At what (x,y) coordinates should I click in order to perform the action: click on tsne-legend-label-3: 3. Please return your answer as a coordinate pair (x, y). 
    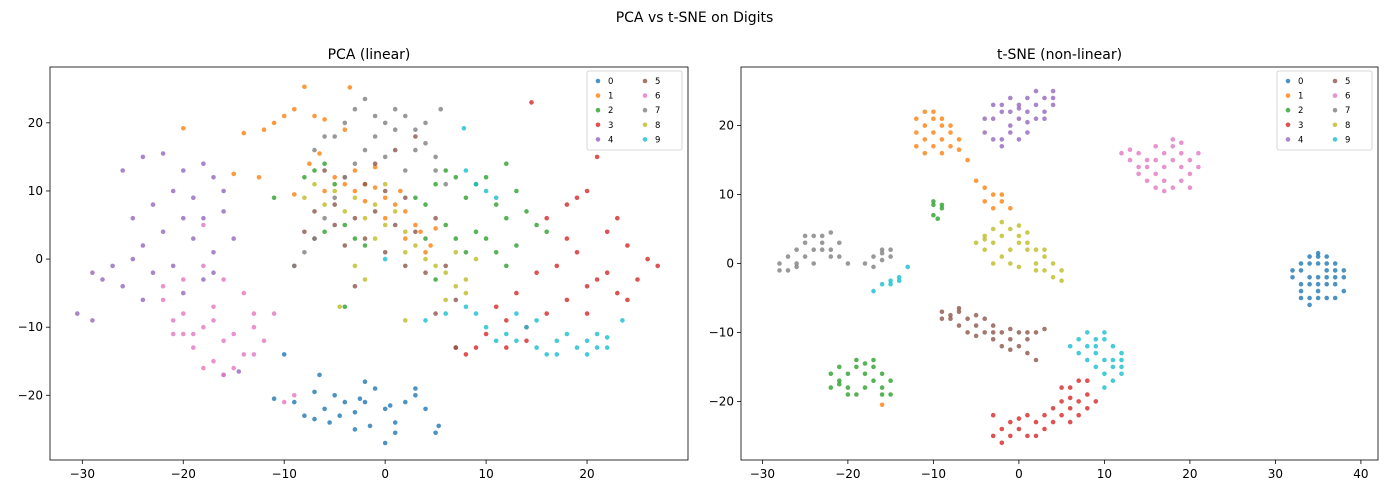
    Looking at the image, I should click on (1300, 126).